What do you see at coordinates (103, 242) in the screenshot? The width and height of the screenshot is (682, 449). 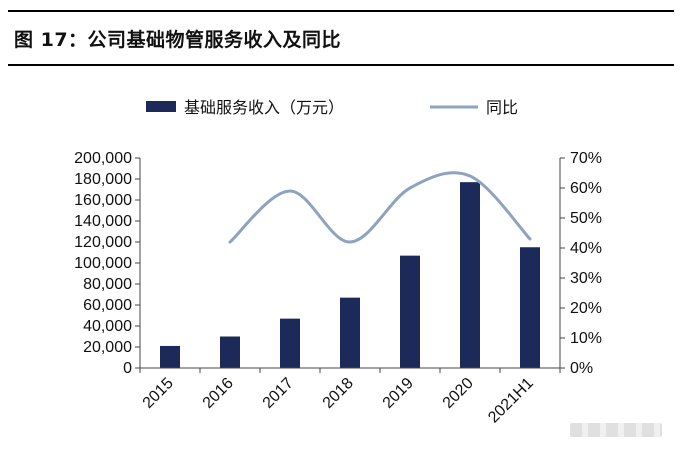 I see `left-axis-tick-label: 120,000` at bounding box center [103, 242].